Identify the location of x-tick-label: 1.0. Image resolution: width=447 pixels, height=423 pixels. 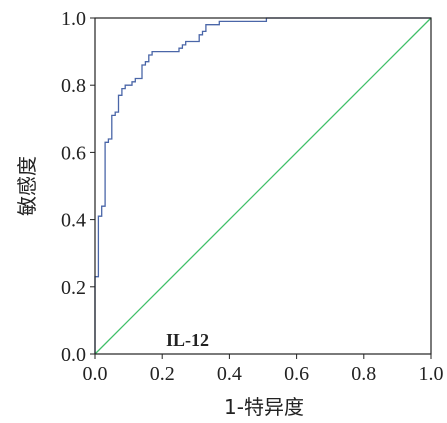
(431, 374).